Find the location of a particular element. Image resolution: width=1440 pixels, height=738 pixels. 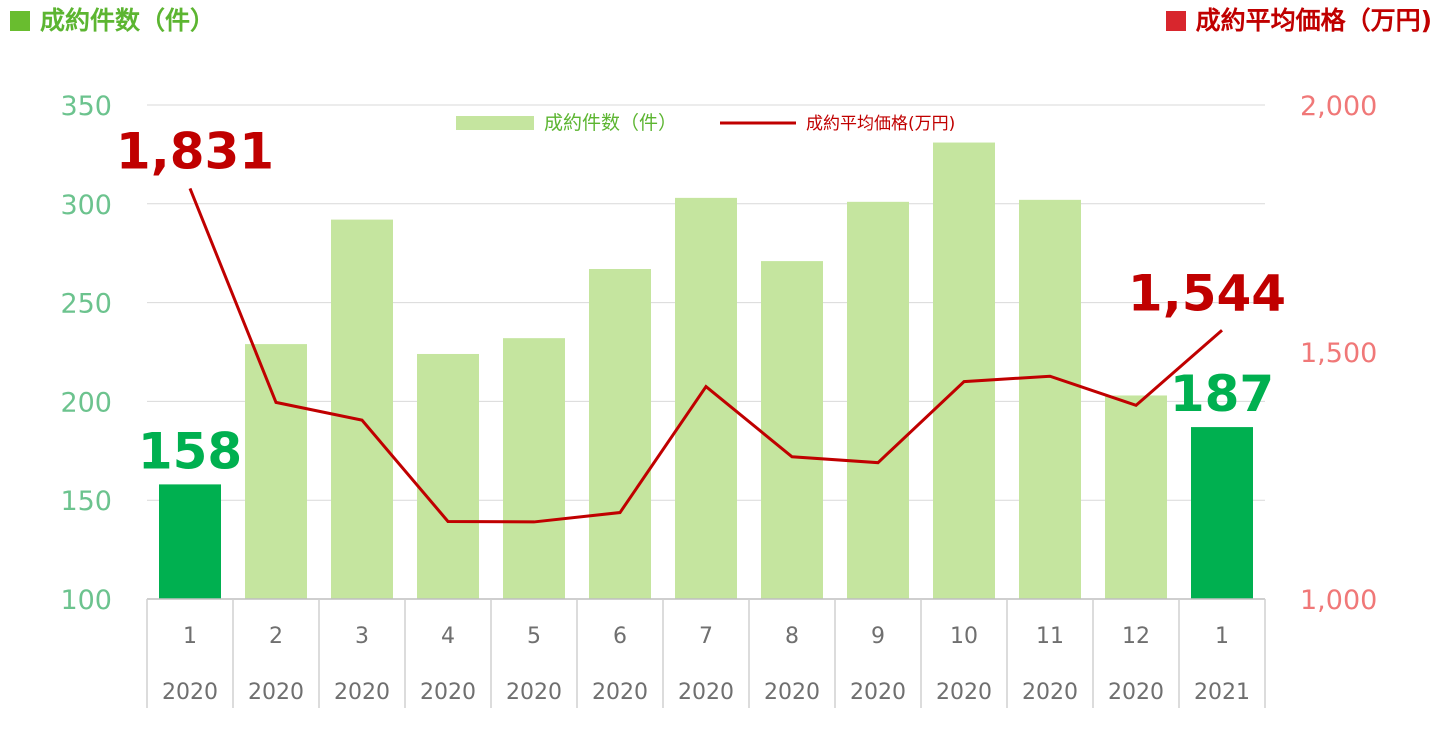

legend-bar-label: 成約件数（件） is located at coordinates (610, 123).